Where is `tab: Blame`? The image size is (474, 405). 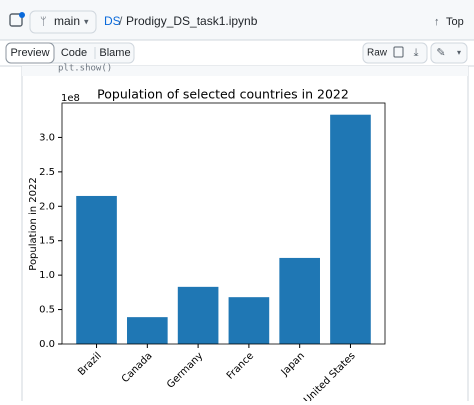 tab: Blame is located at coordinates (114, 53).